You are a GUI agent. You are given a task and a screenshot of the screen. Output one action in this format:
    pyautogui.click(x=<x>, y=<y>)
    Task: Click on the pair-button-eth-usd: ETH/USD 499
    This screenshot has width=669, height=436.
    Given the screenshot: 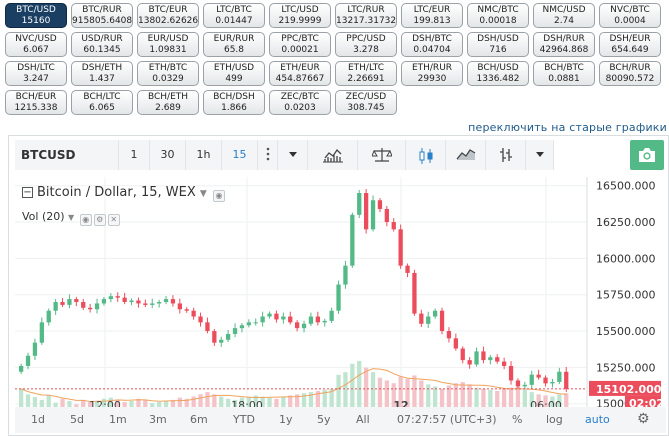 What is the action you would take?
    pyautogui.click(x=234, y=73)
    